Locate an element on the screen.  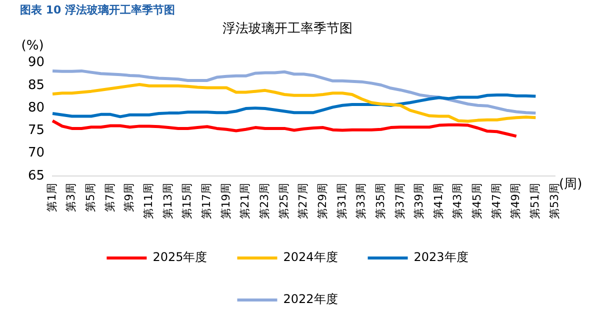
x-tick-label: 第49周 is located at coordinates (515, 201).